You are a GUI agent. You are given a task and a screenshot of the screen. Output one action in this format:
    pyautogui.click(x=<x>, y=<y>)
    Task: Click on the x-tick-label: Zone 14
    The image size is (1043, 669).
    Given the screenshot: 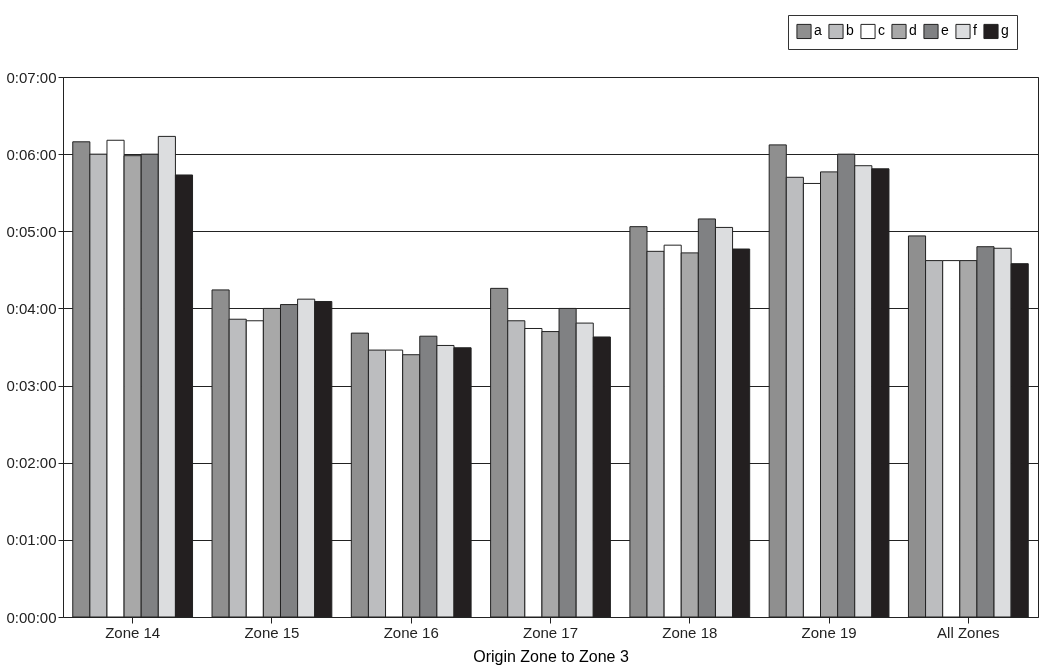 What is the action you would take?
    pyautogui.click(x=133, y=632)
    